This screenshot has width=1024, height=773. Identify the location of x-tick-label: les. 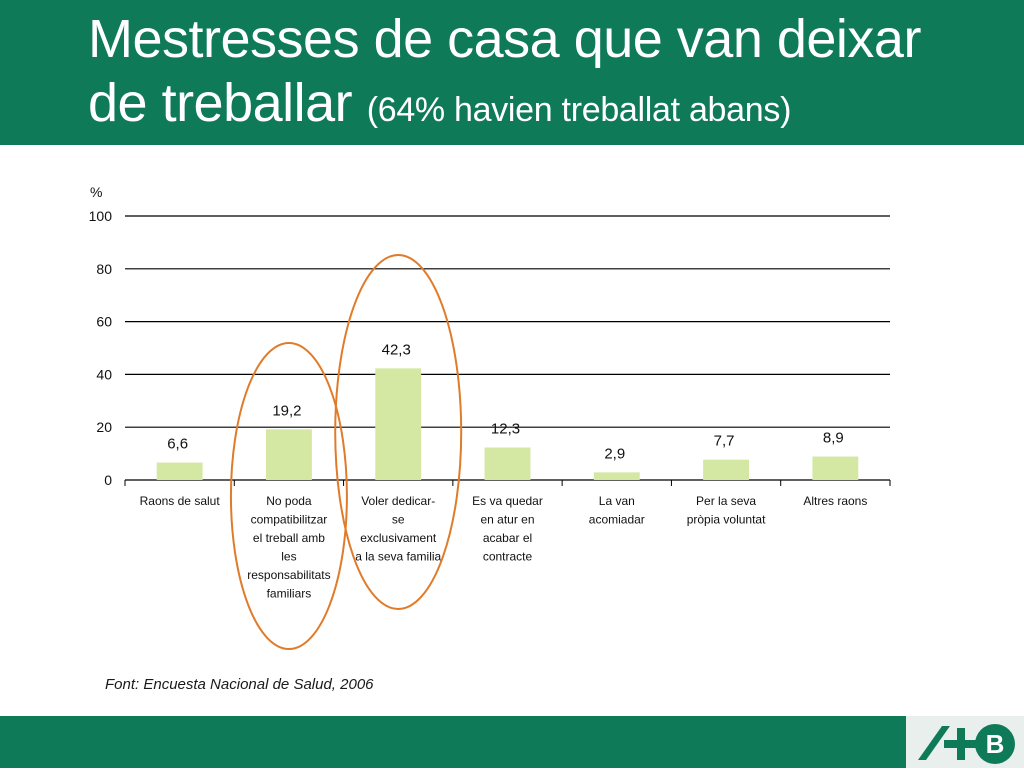
(288, 557).